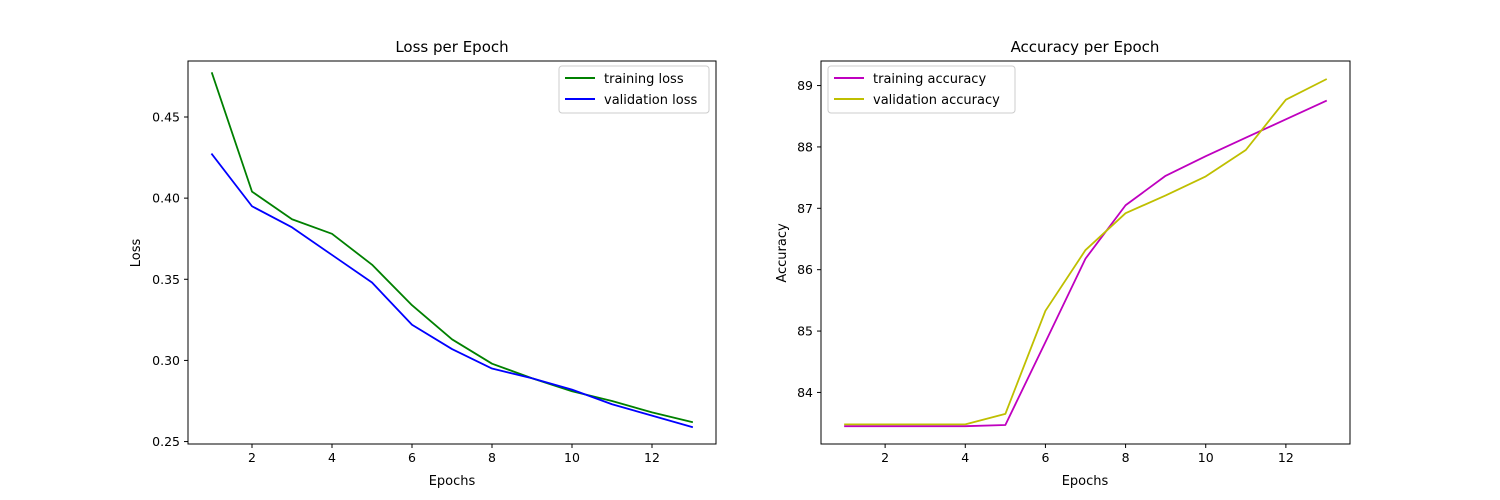 This screenshot has height=500, width=1500. What do you see at coordinates (572, 457) in the screenshot?
I see `loss-x-tick-label: 10` at bounding box center [572, 457].